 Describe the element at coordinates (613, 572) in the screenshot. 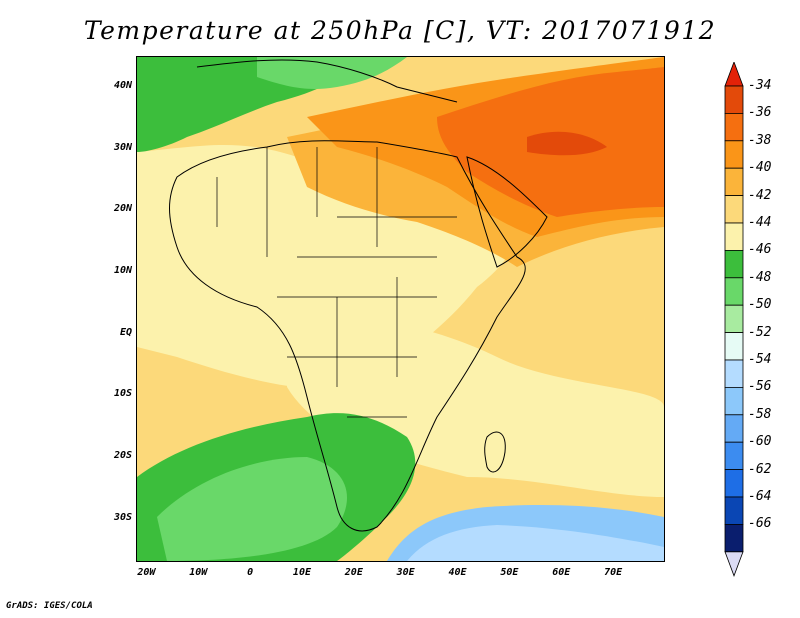

I see `lon-tick-label: 70E` at that location.